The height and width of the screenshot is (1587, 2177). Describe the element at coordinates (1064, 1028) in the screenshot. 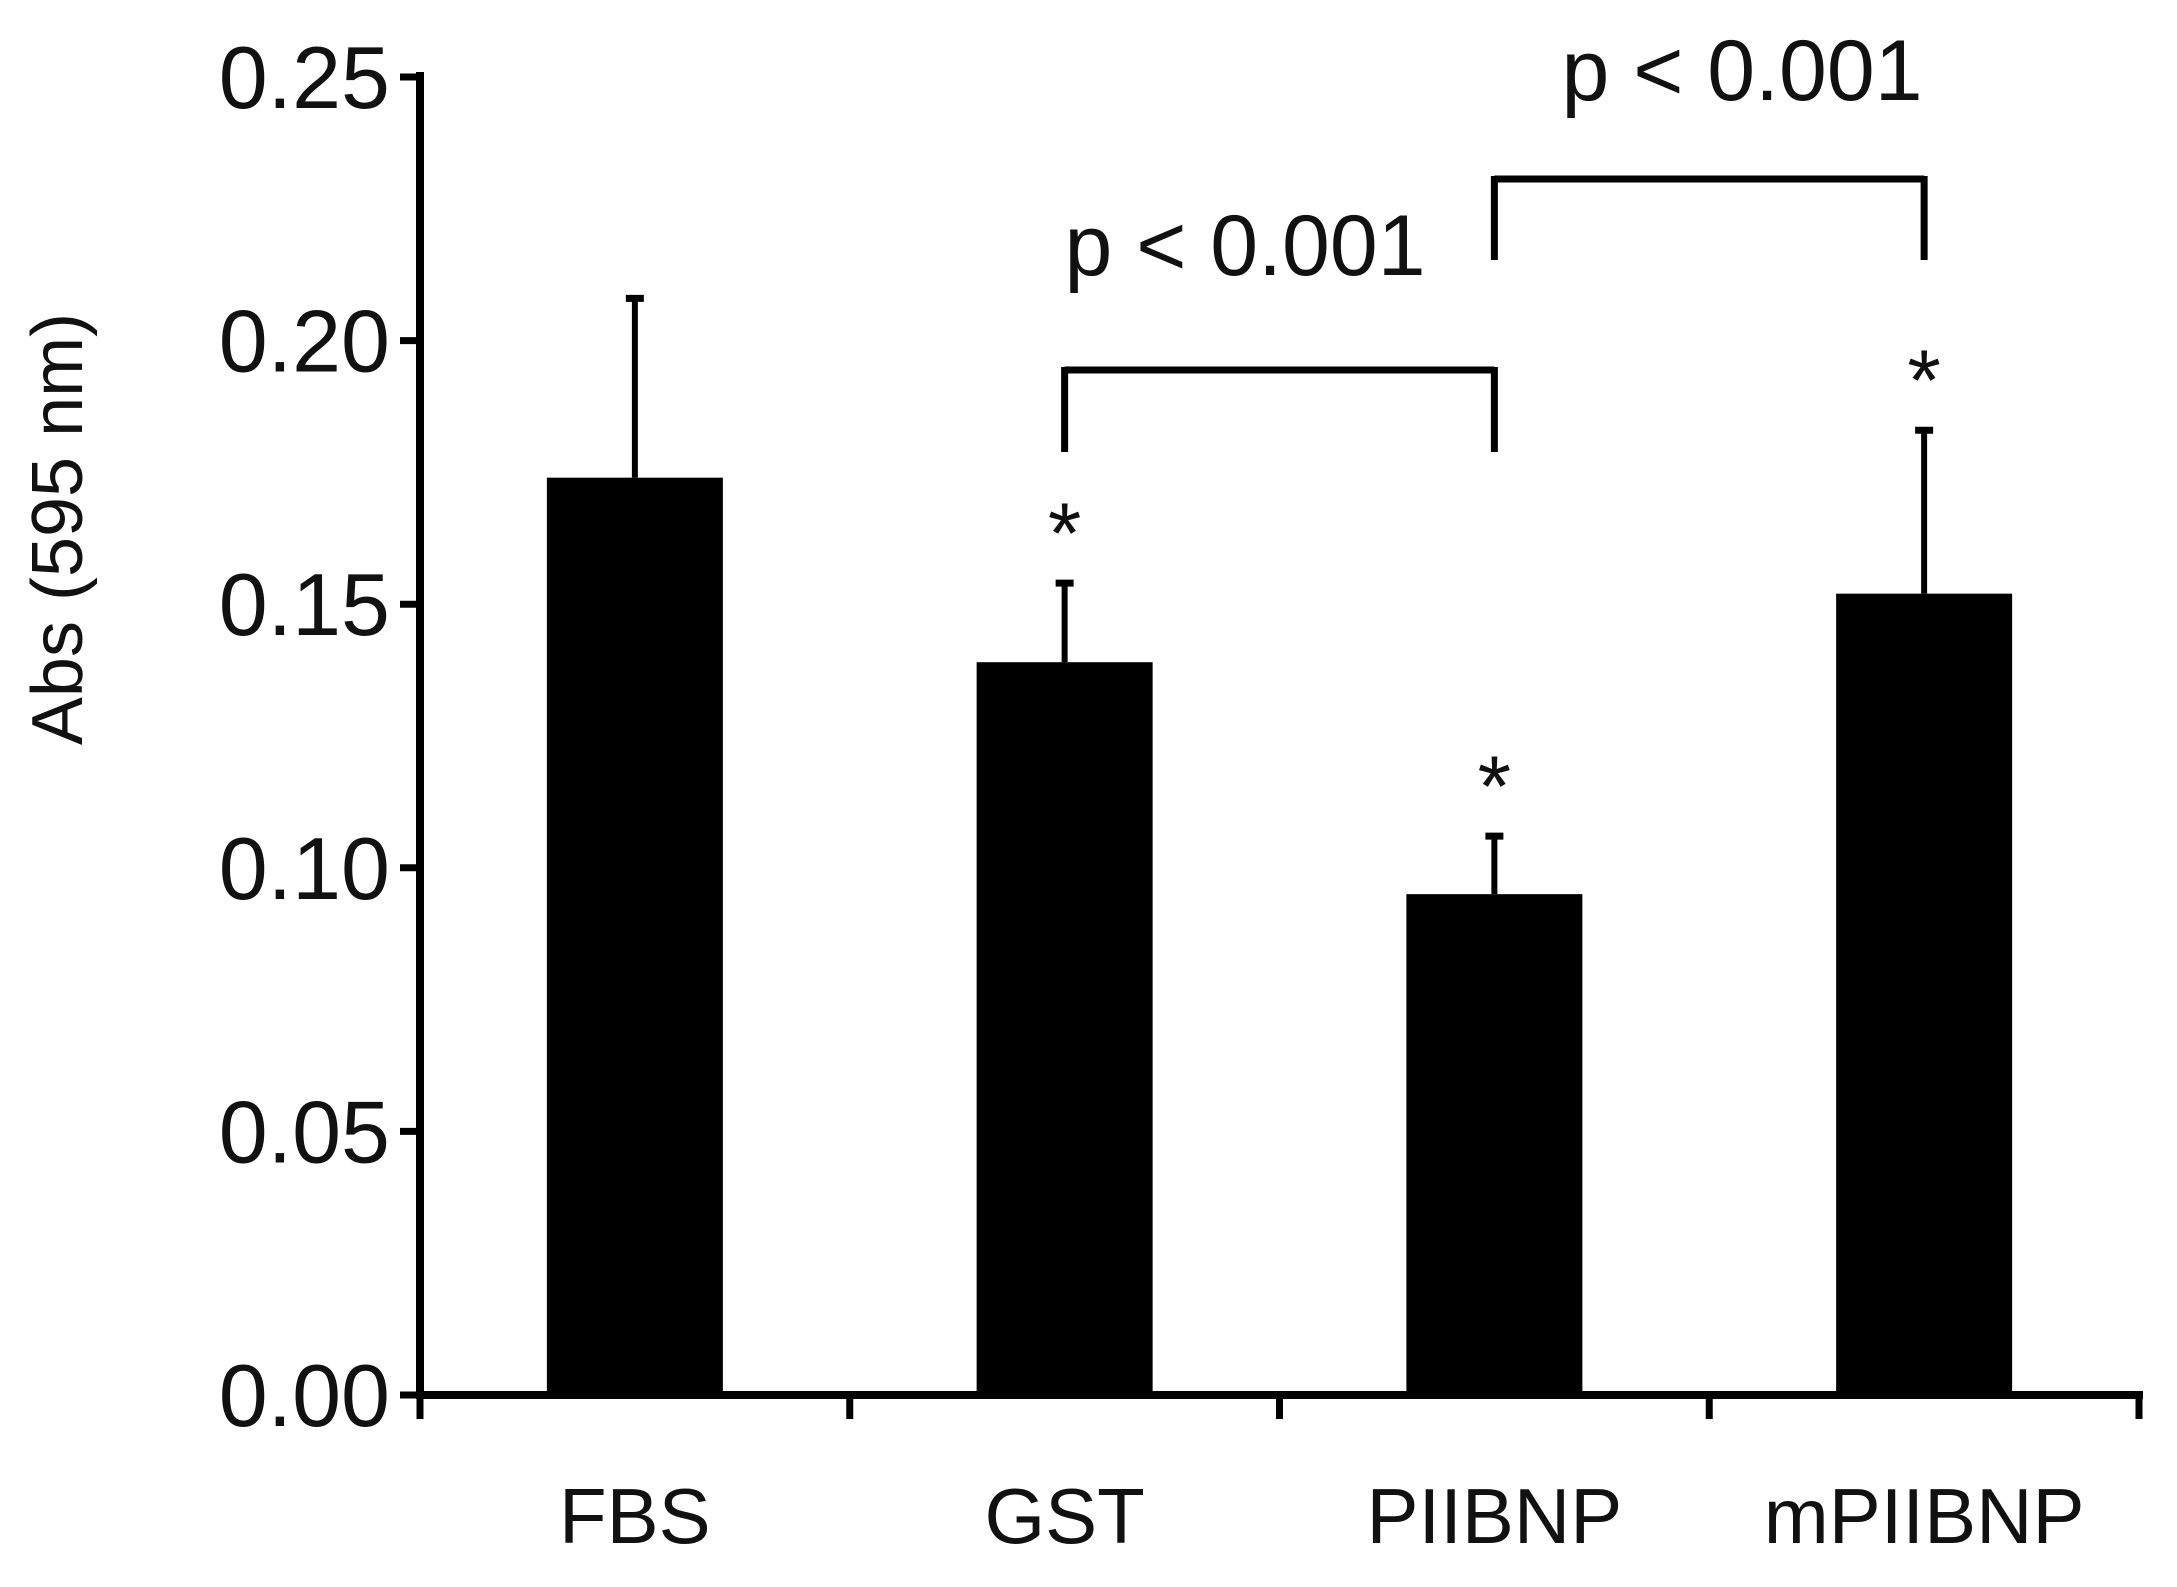

I see `bar-gst` at that location.